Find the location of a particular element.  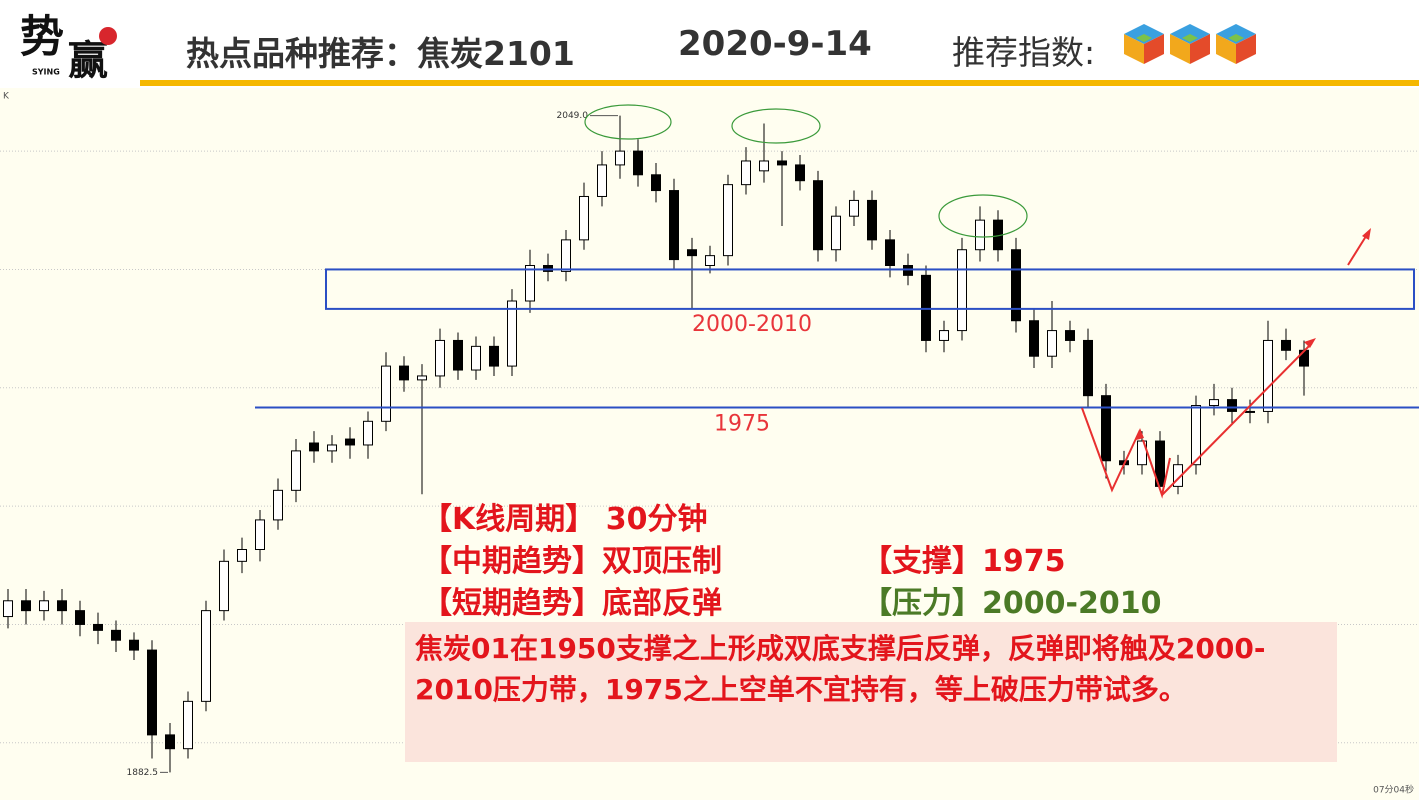

panel-value: 30分钟 is located at coordinates (656, 519).